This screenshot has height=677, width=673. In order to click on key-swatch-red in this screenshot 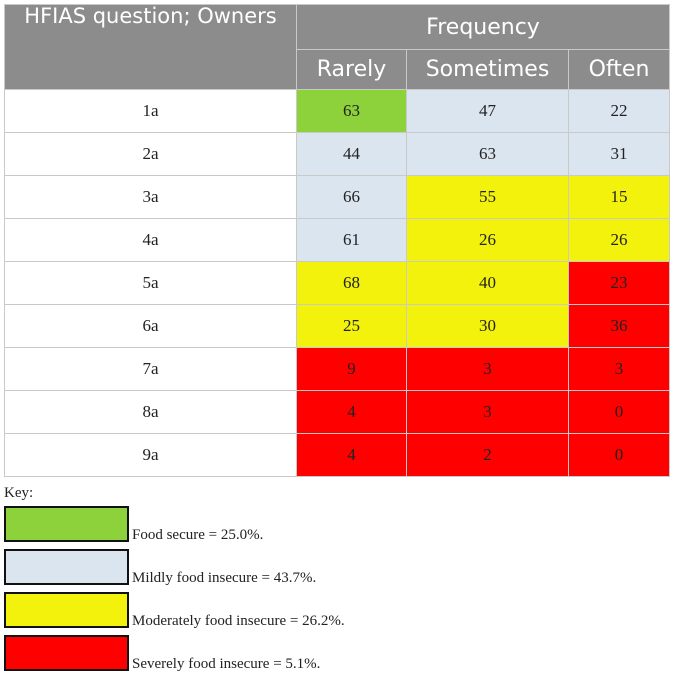, I will do `click(66, 653)`.